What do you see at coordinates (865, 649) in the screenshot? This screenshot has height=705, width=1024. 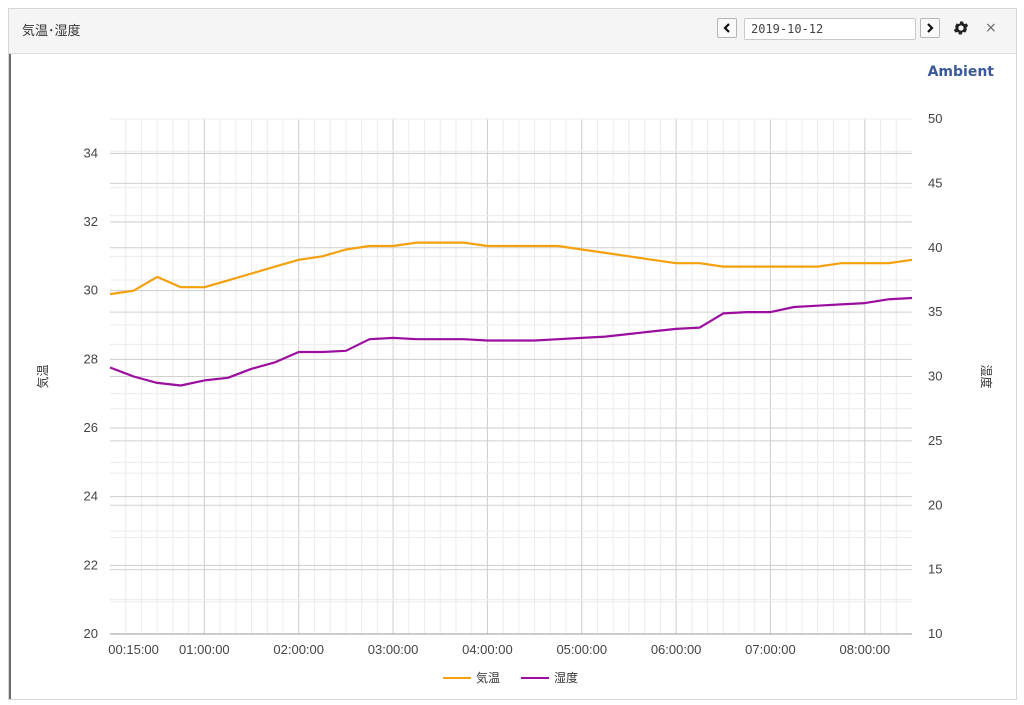 I see `x-tick-label: 08:00:00` at bounding box center [865, 649].